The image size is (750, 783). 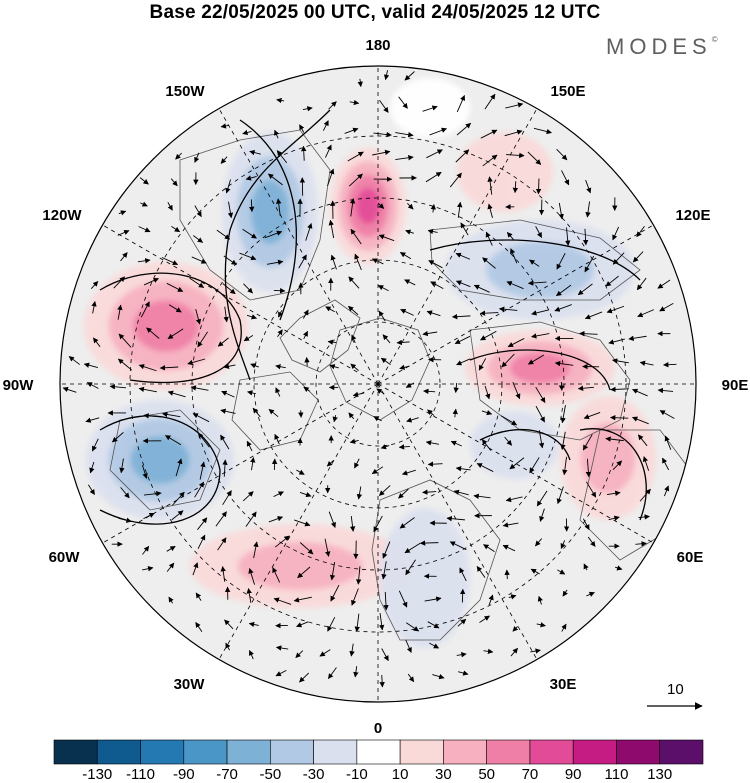 What do you see at coordinates (662, 46) in the screenshot?
I see `modes-logo: MODES©` at bounding box center [662, 46].